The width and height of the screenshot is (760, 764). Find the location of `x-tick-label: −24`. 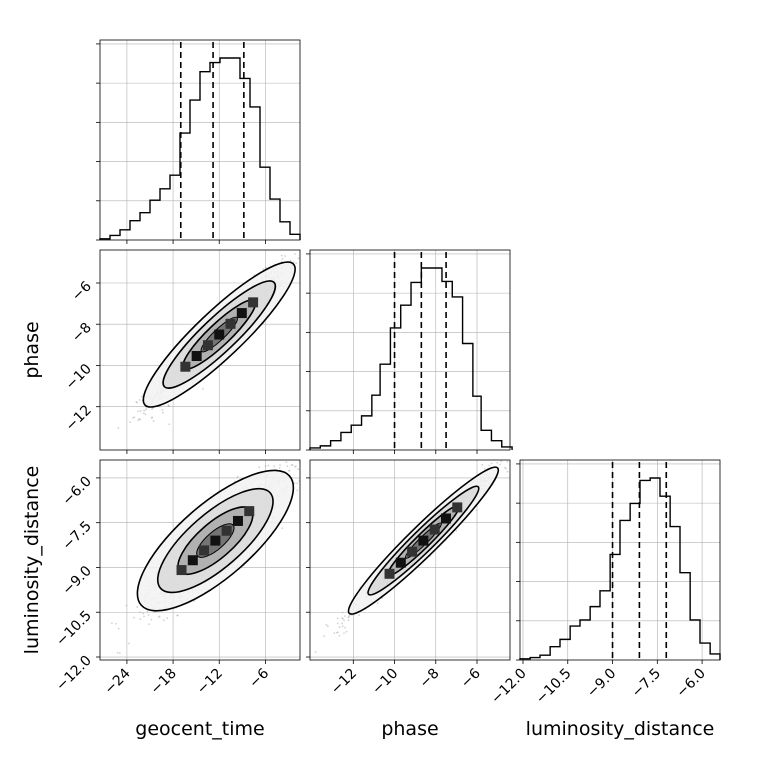

x-tick-label: −24 is located at coordinates (118, 681).